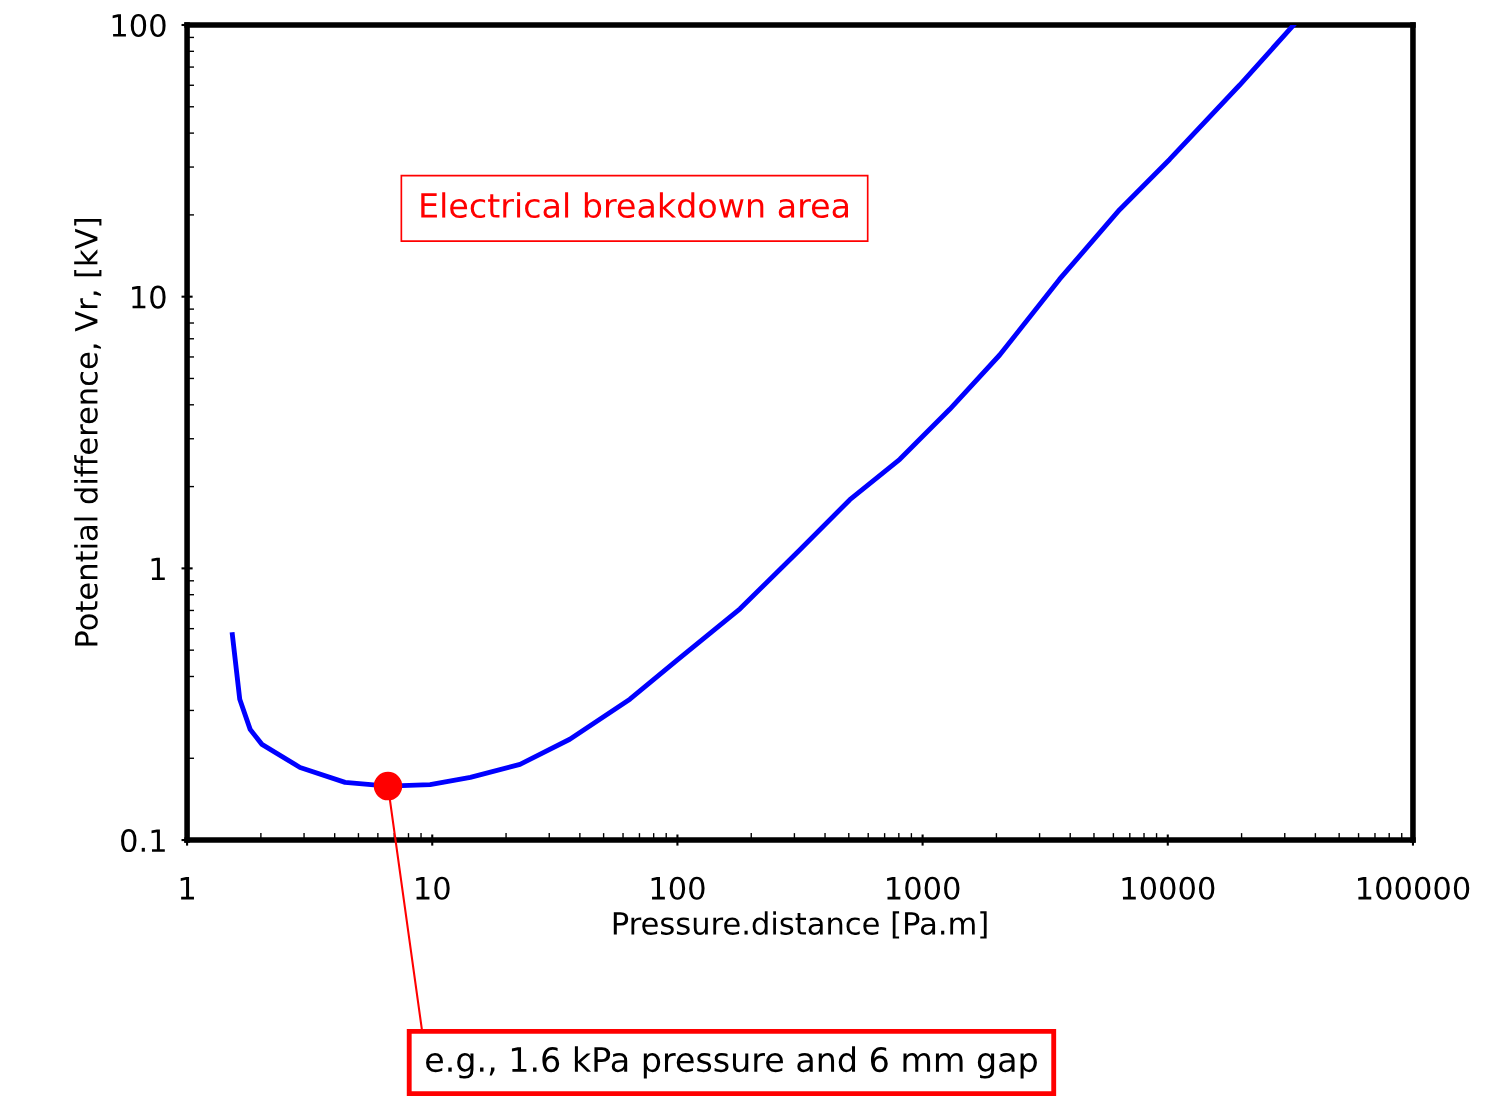 The image size is (1499, 1101). Describe the element at coordinates (1413, 888) in the screenshot. I see `x-tick-label: 100000` at that location.